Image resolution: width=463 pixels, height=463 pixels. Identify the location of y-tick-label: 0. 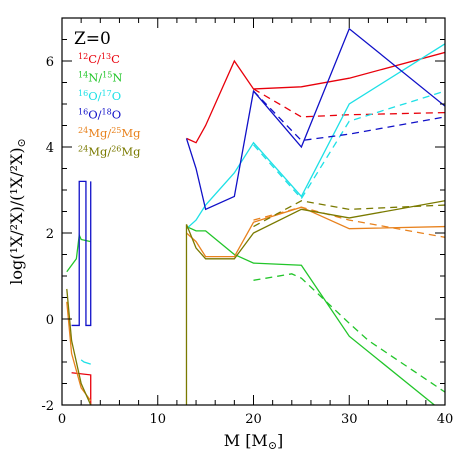
(50, 320).